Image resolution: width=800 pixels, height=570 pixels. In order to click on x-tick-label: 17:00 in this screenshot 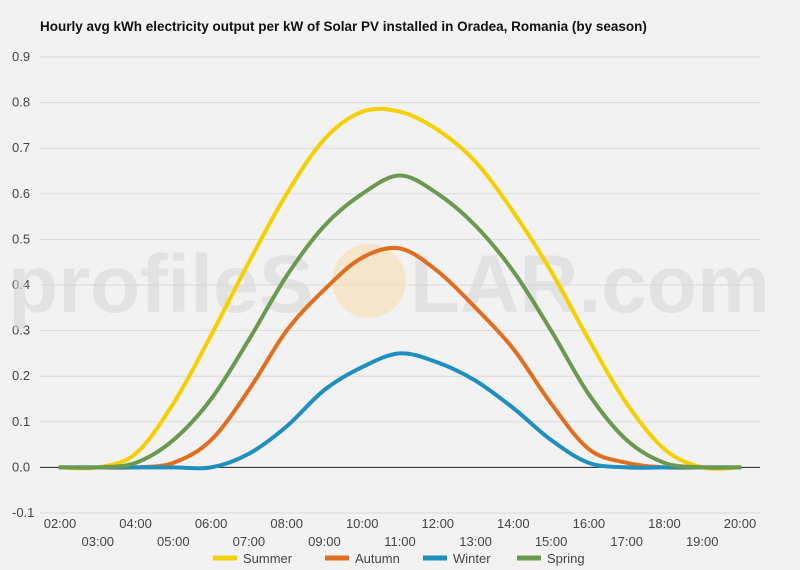, I will do `click(626, 541)`.